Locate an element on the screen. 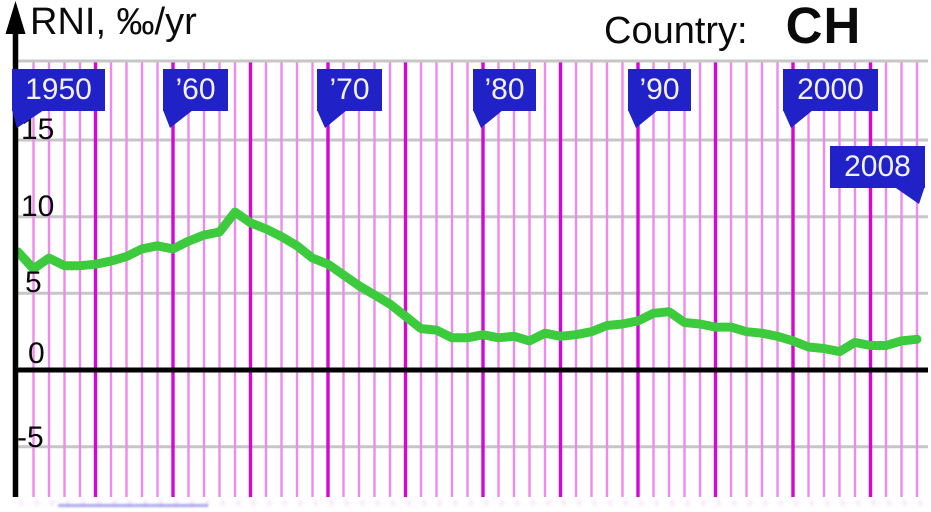 This screenshot has height=512, width=931. bottom-crop-artifact is located at coordinates (474, 503).